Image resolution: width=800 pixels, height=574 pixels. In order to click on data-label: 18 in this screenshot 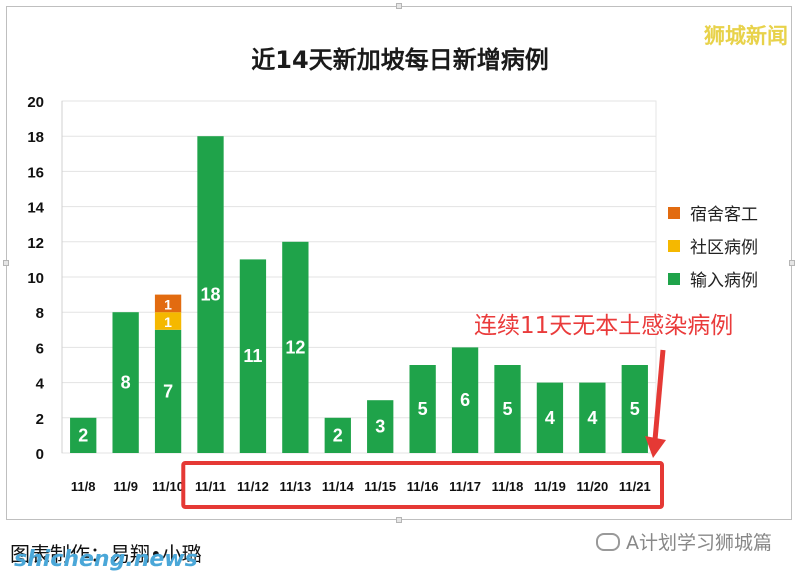, I will do `click(210, 295)`.